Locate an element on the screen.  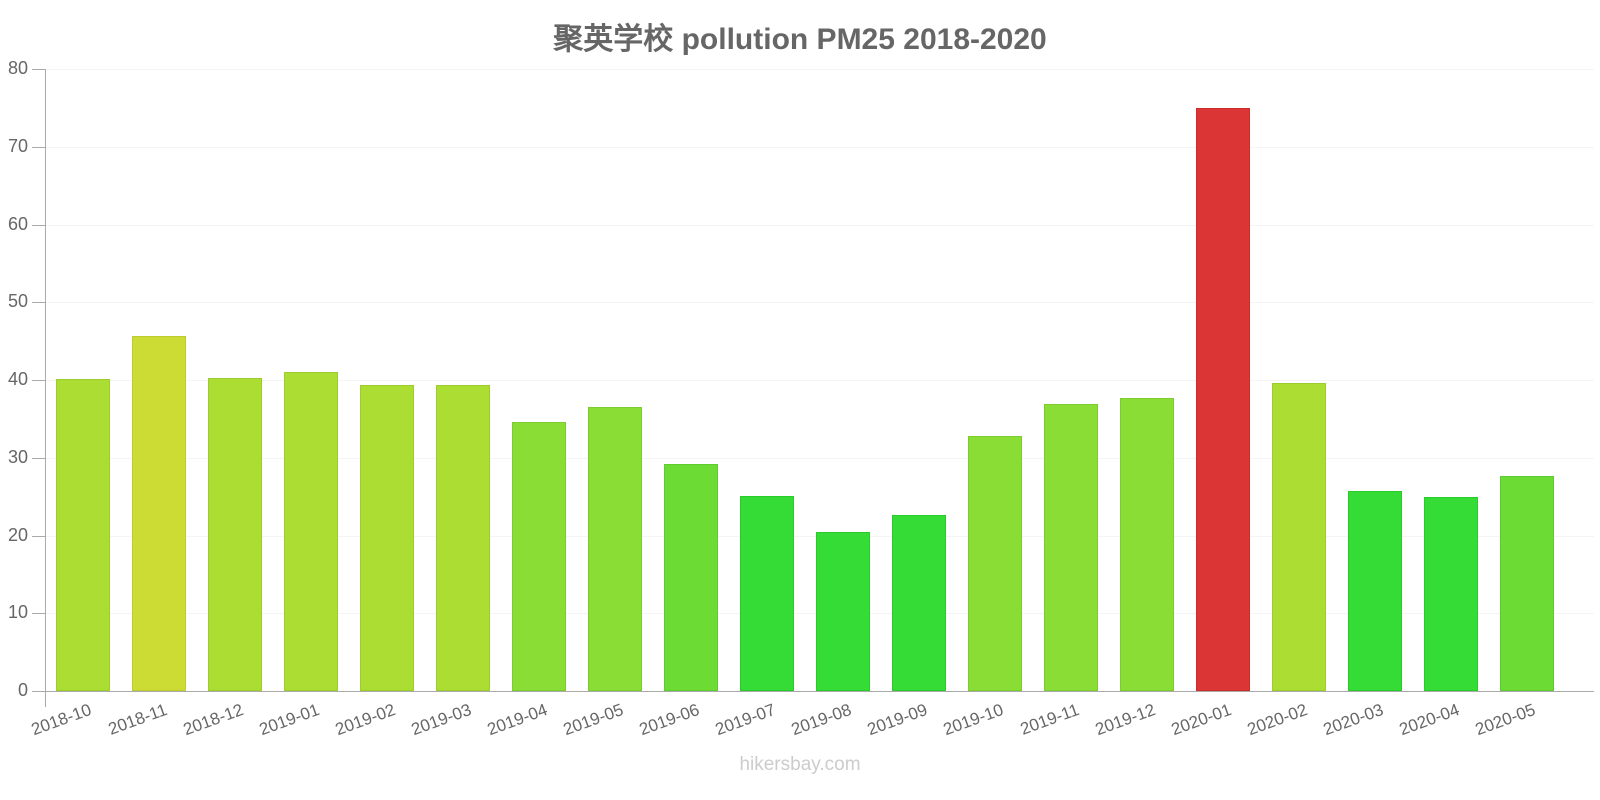
y-axis-line is located at coordinates (45, 388).